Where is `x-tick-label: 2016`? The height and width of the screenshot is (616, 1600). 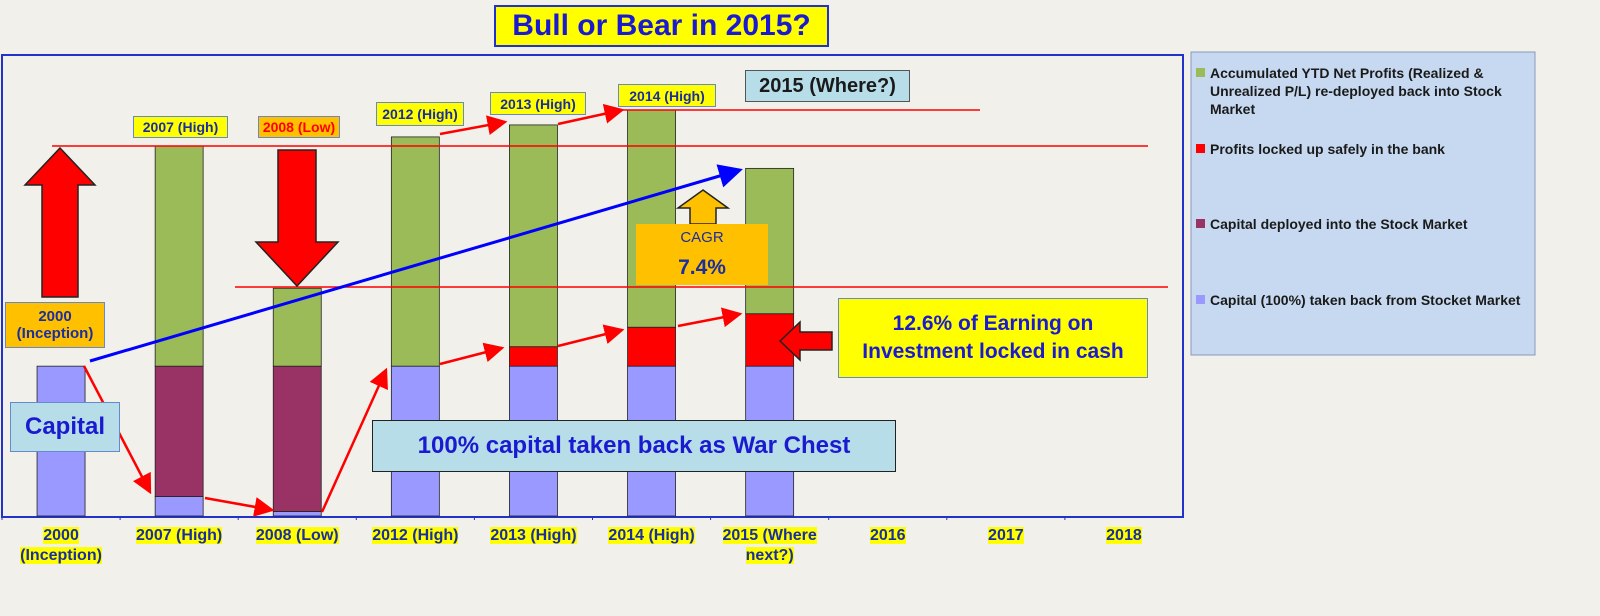 x-tick-label: 2016 is located at coordinates (888, 536).